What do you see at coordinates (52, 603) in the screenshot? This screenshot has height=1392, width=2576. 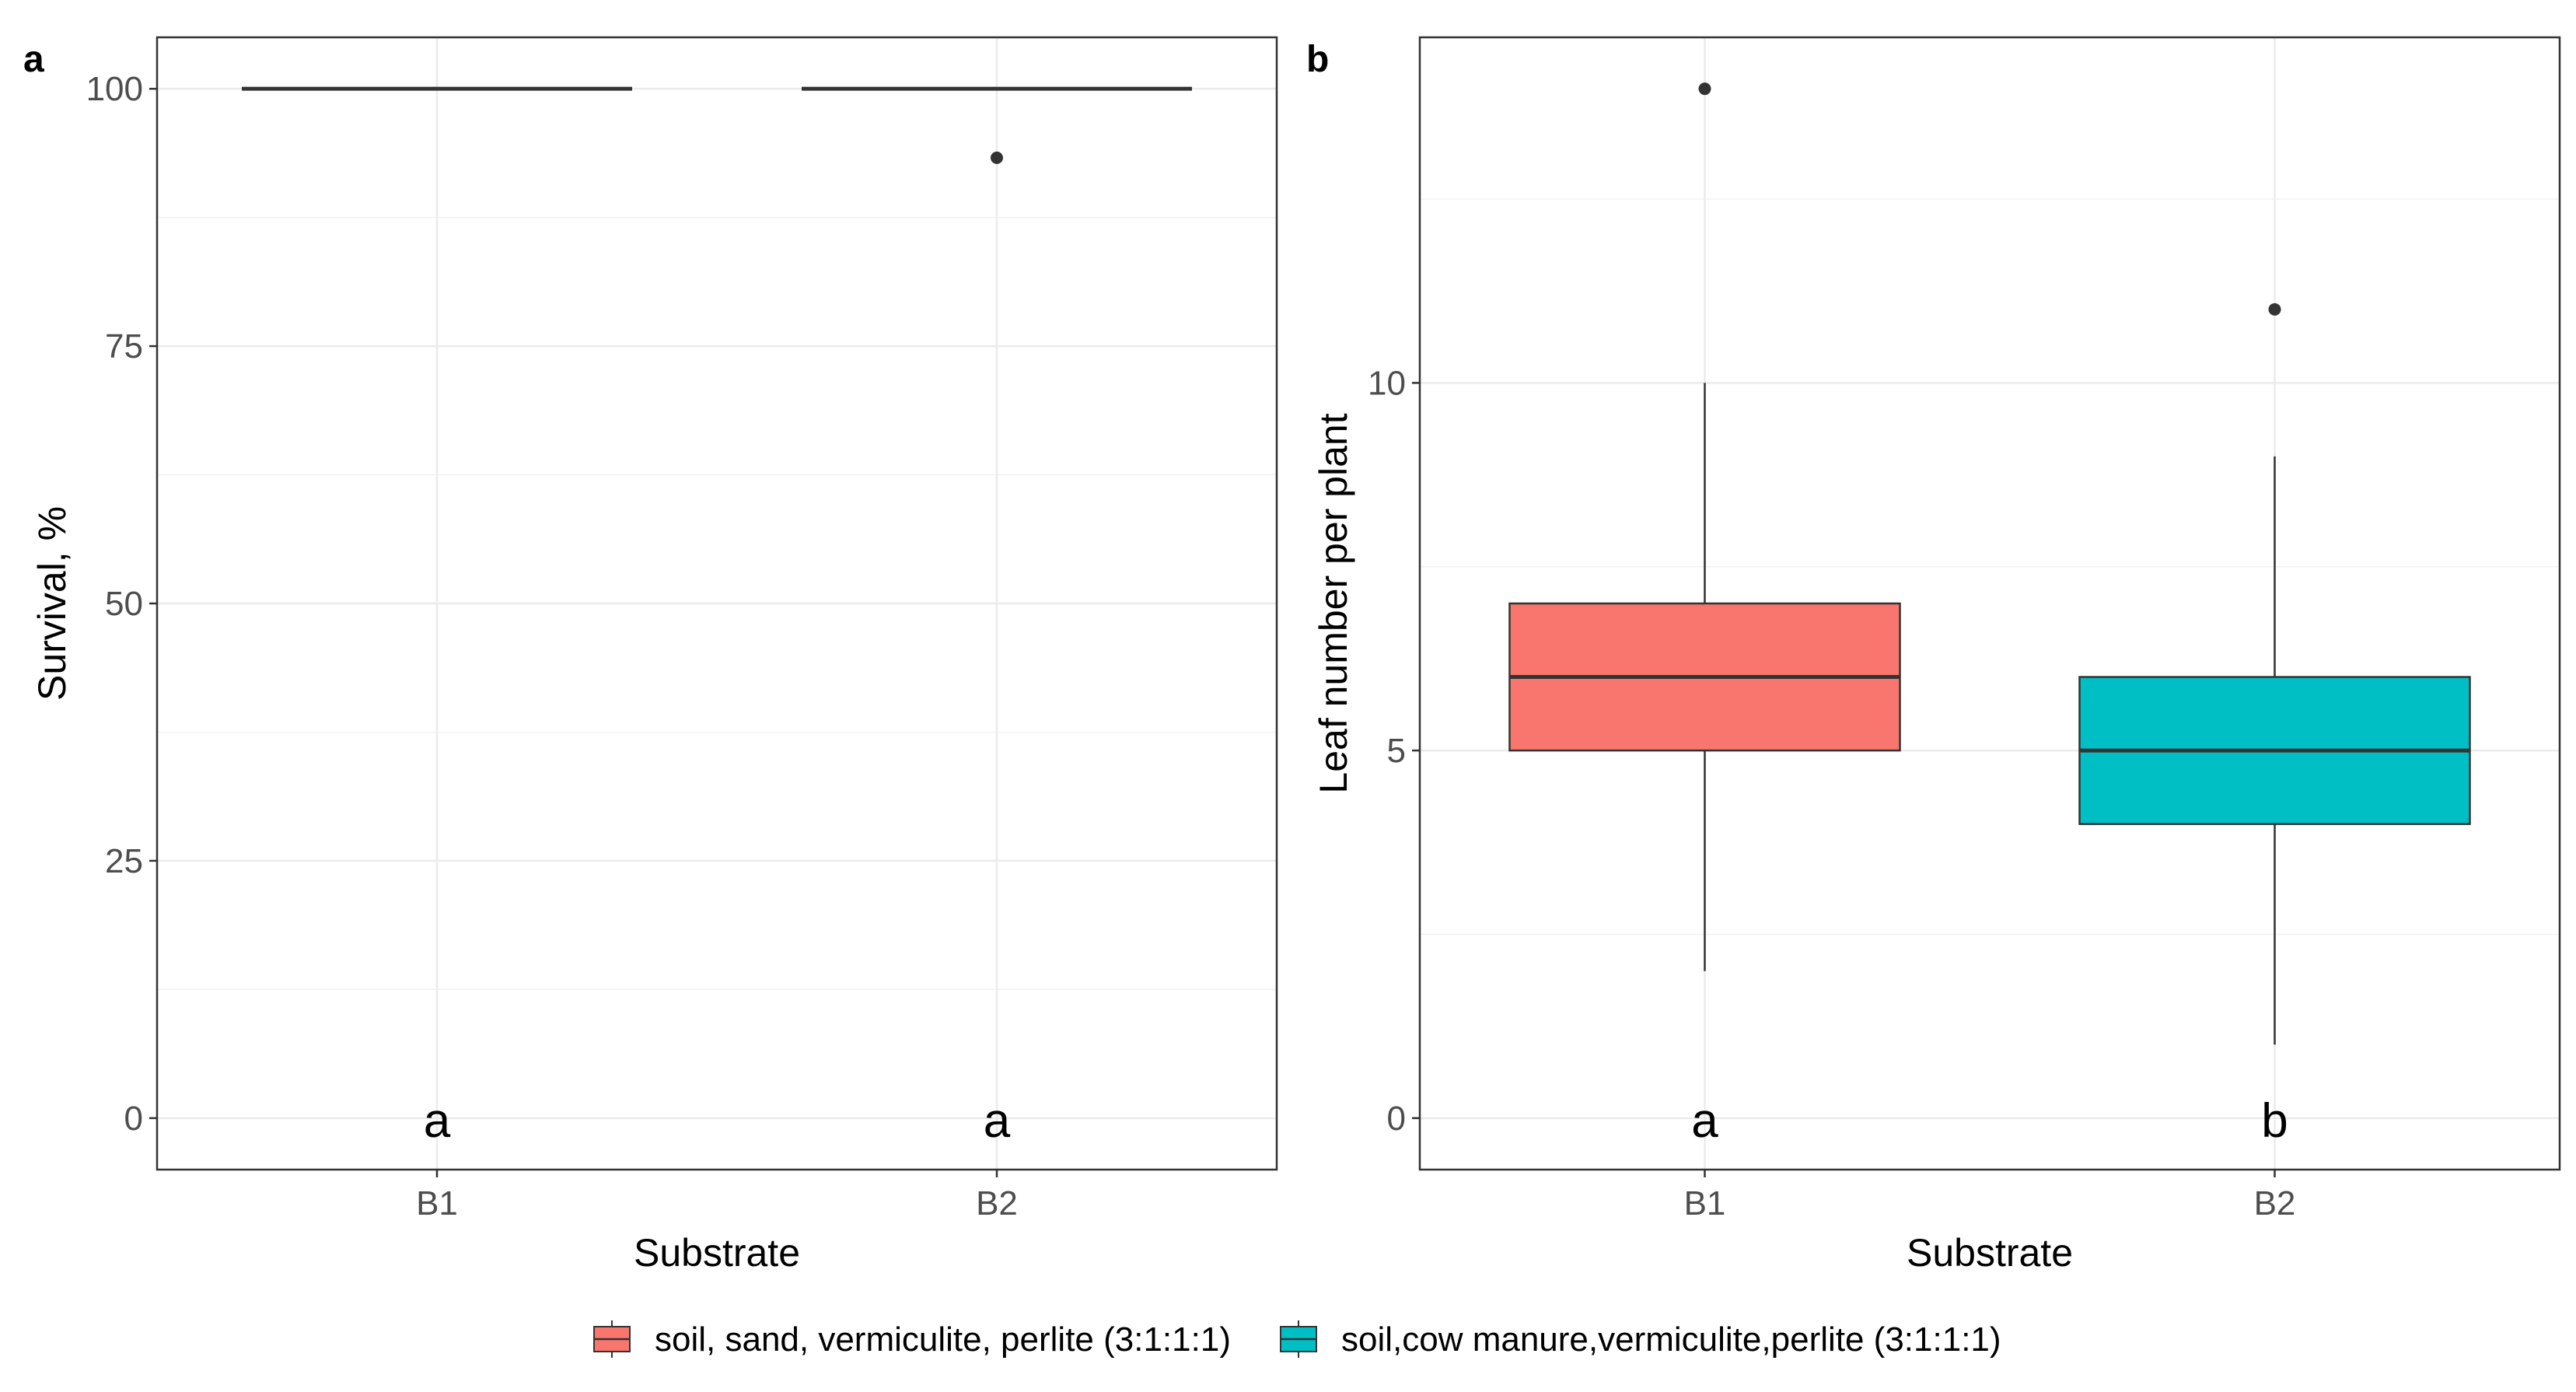 I see `panel-a-y-axis-title: Survival, %` at bounding box center [52, 603].